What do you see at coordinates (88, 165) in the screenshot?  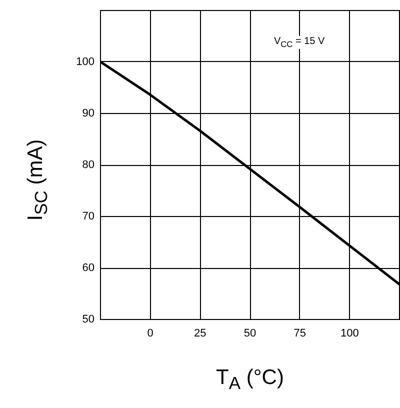 I see `y-tick-label: 80` at bounding box center [88, 165].